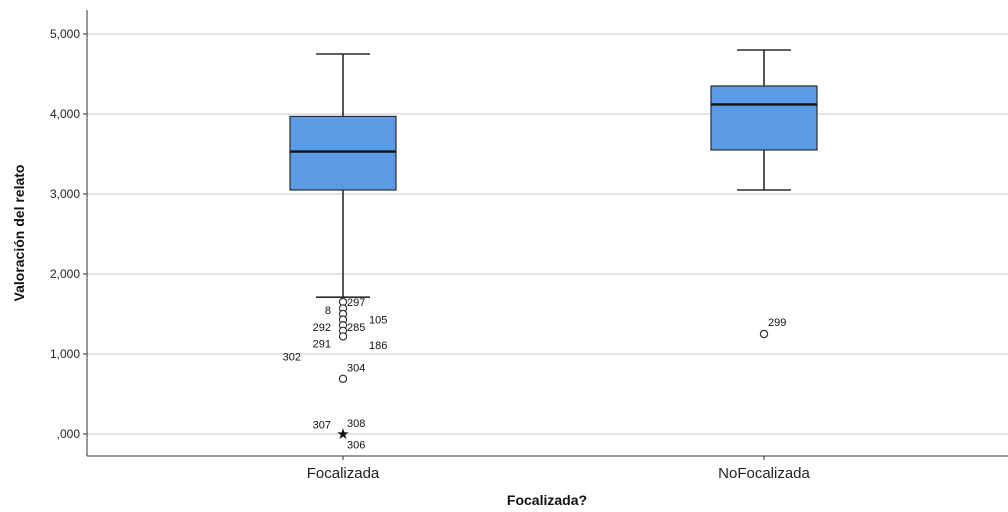 Image resolution: width=1008 pixels, height=512 pixels. Describe the element at coordinates (322, 425) in the screenshot. I see `outlier-label: 307` at that location.